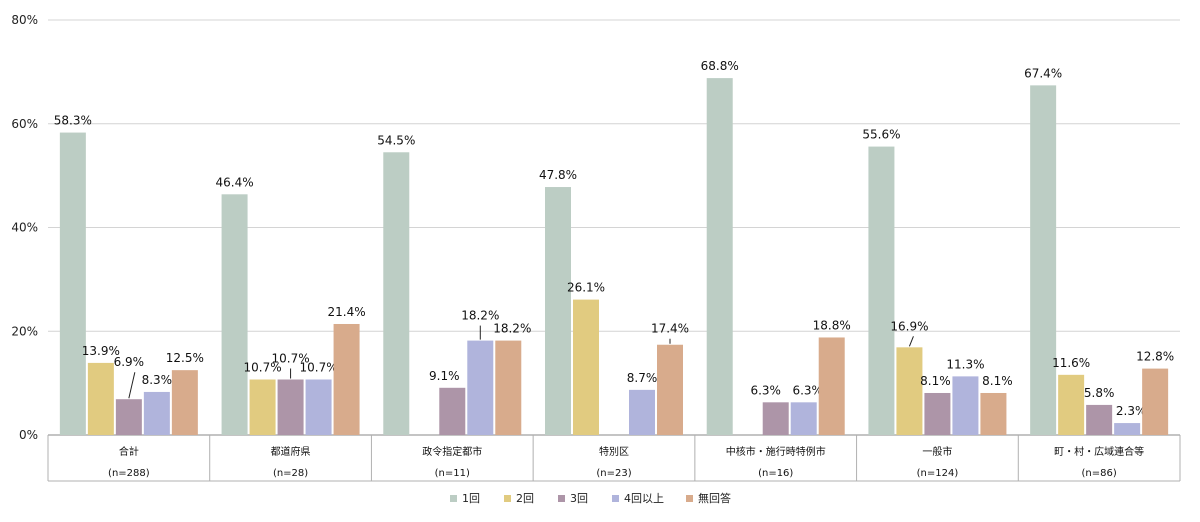  I want to click on category-n-label: (n=28), so click(290, 473).